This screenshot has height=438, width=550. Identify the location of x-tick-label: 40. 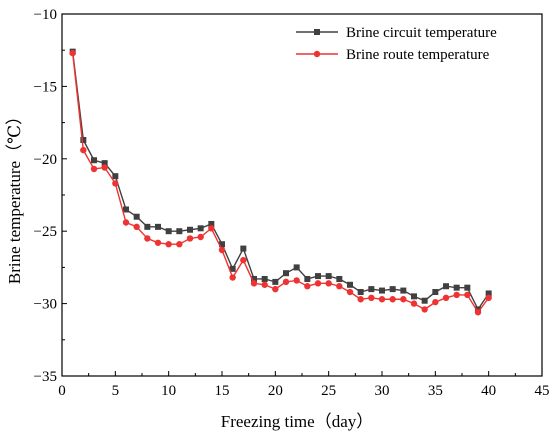
(488, 391).